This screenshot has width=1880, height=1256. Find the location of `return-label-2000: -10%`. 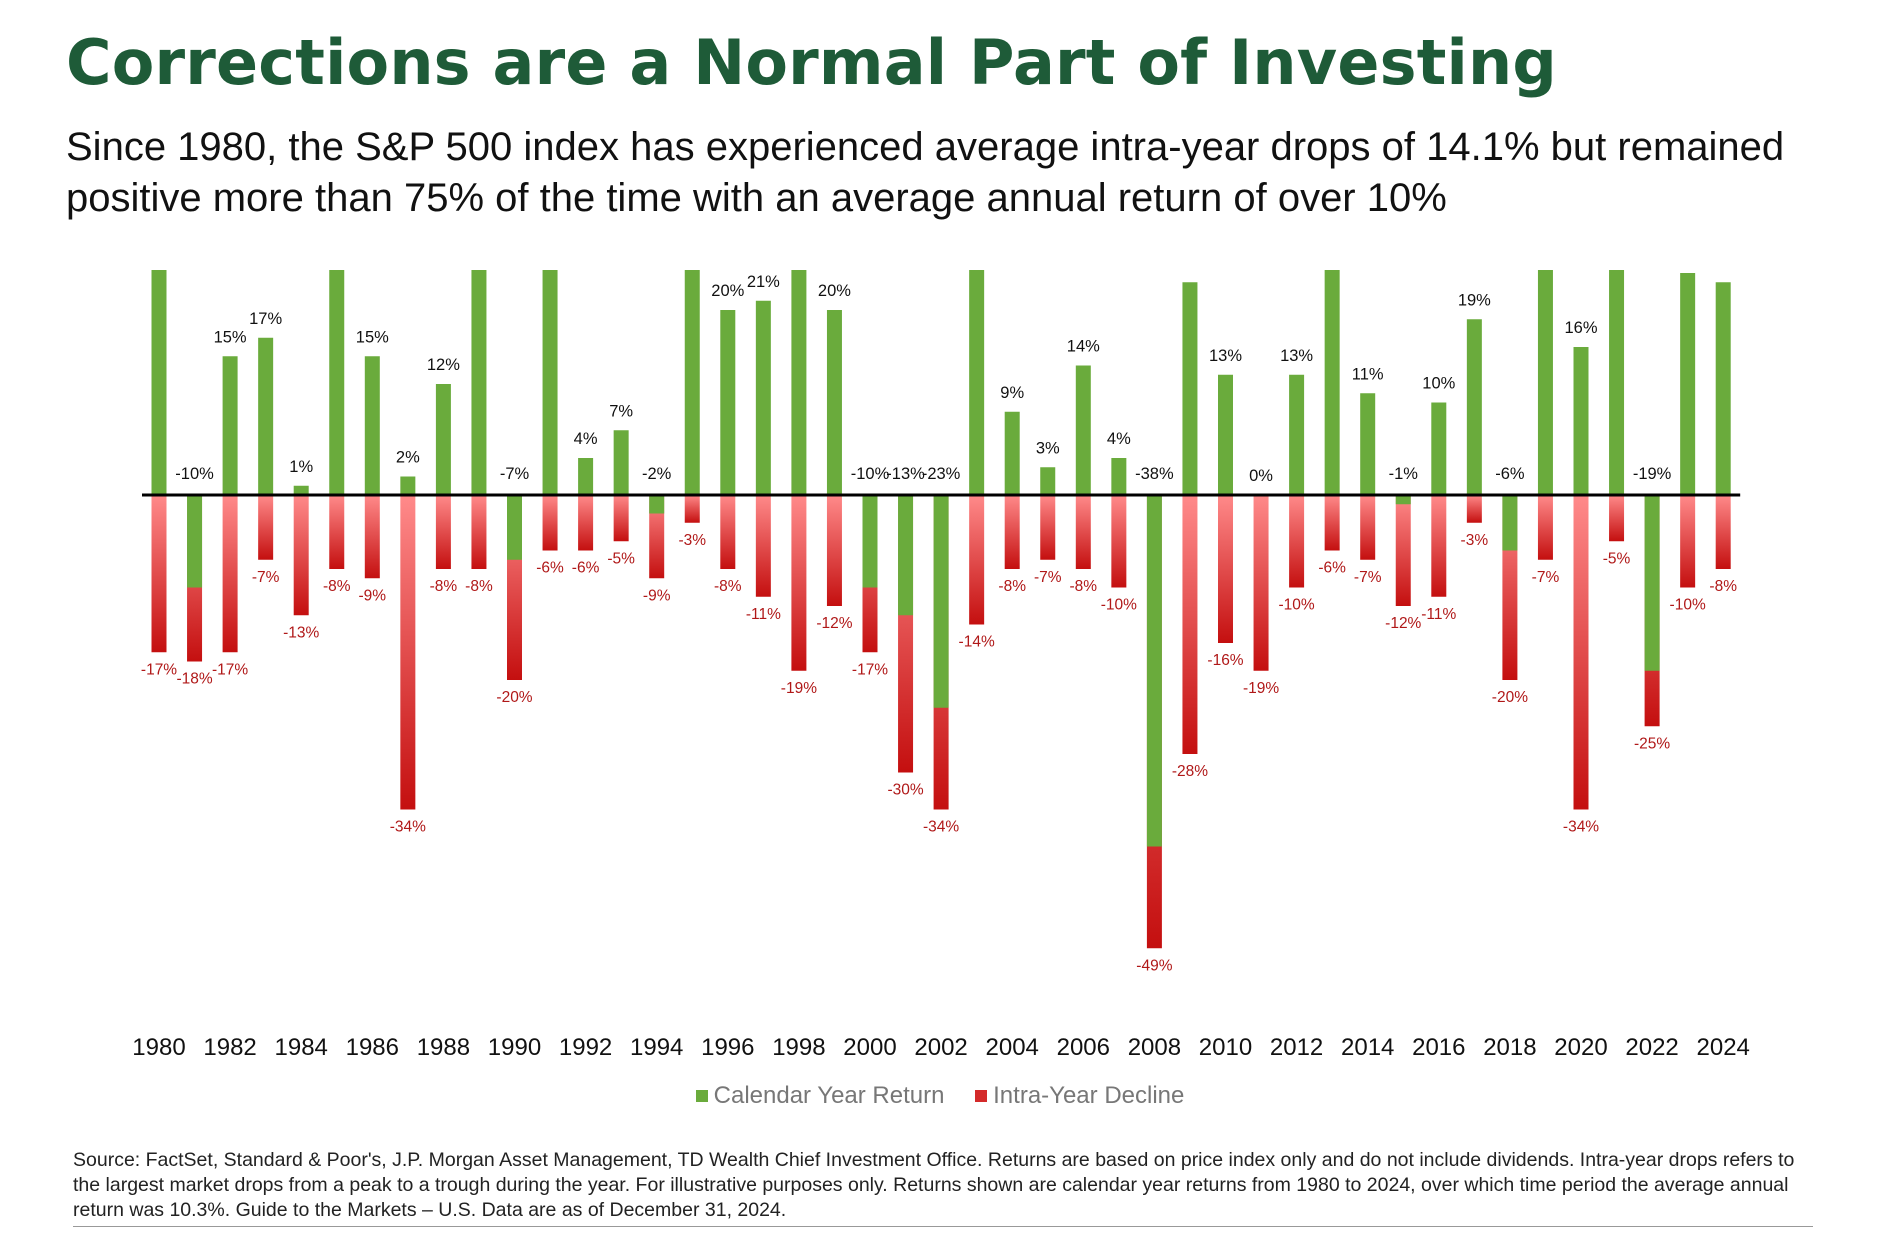

return-label-2000: -10% is located at coordinates (870, 474).